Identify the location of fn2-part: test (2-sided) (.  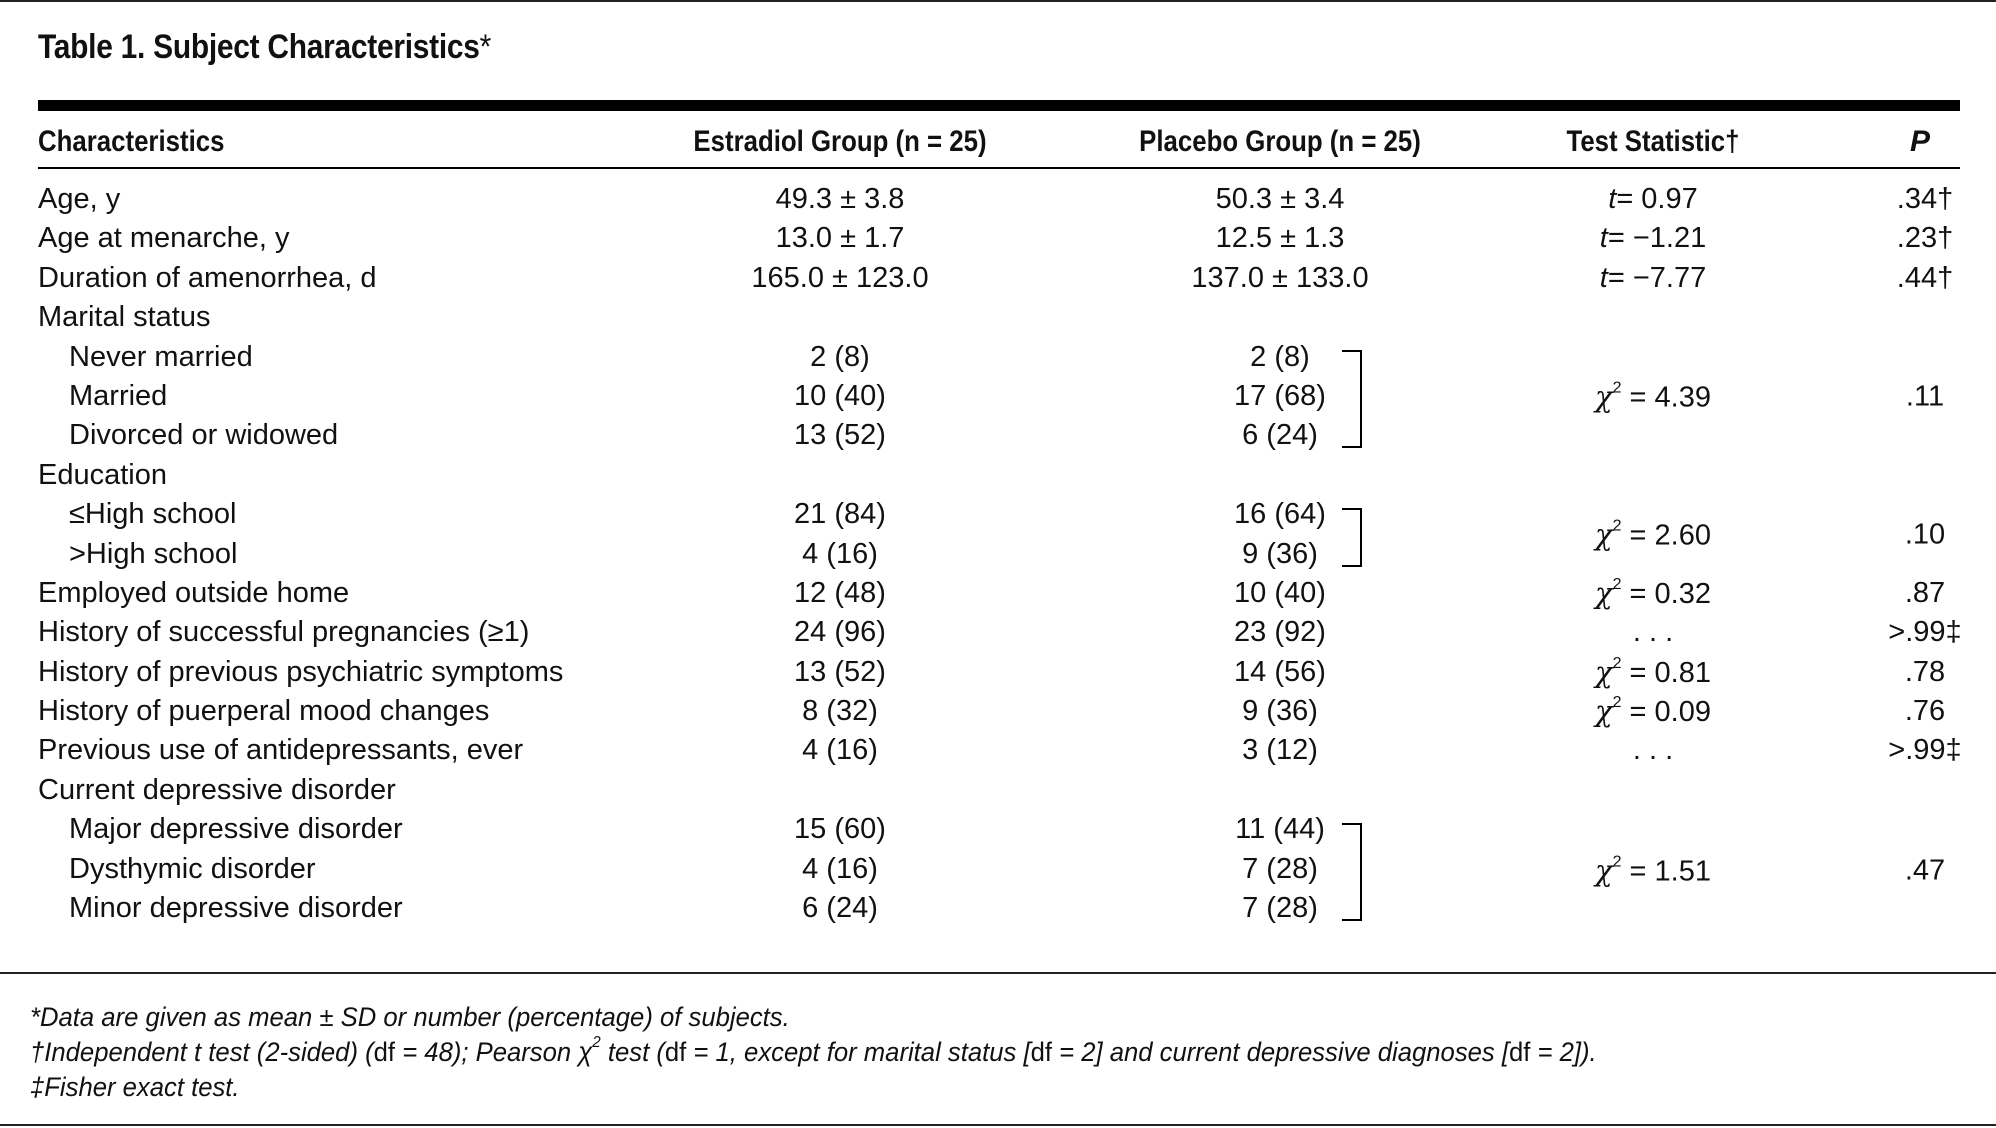
(287, 1052).